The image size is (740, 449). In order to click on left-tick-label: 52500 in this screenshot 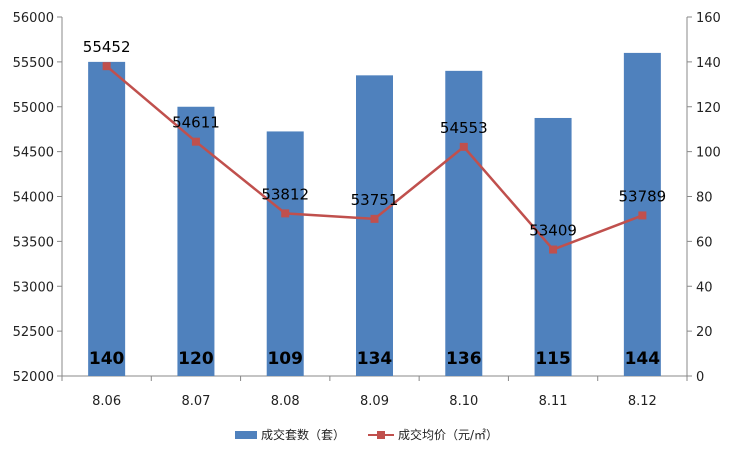, I will do `click(33, 332)`.